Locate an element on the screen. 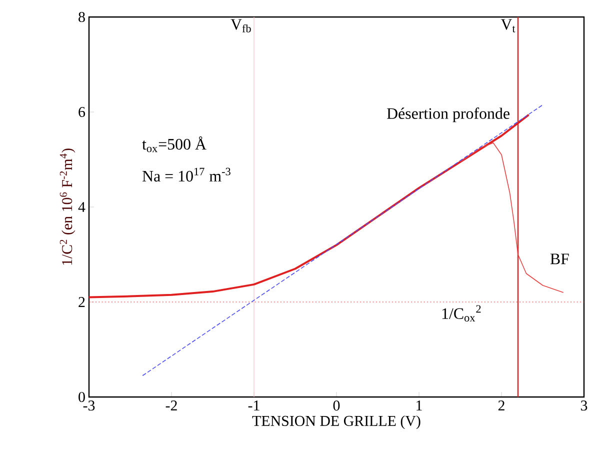 This screenshot has height=464, width=589. y-tick-label: 0 is located at coordinates (81, 397).